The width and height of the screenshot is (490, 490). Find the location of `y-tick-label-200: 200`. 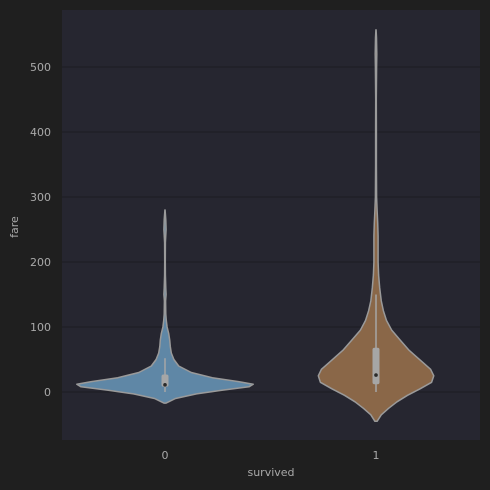

y-tick-label-200: 200 is located at coordinates (40, 262).